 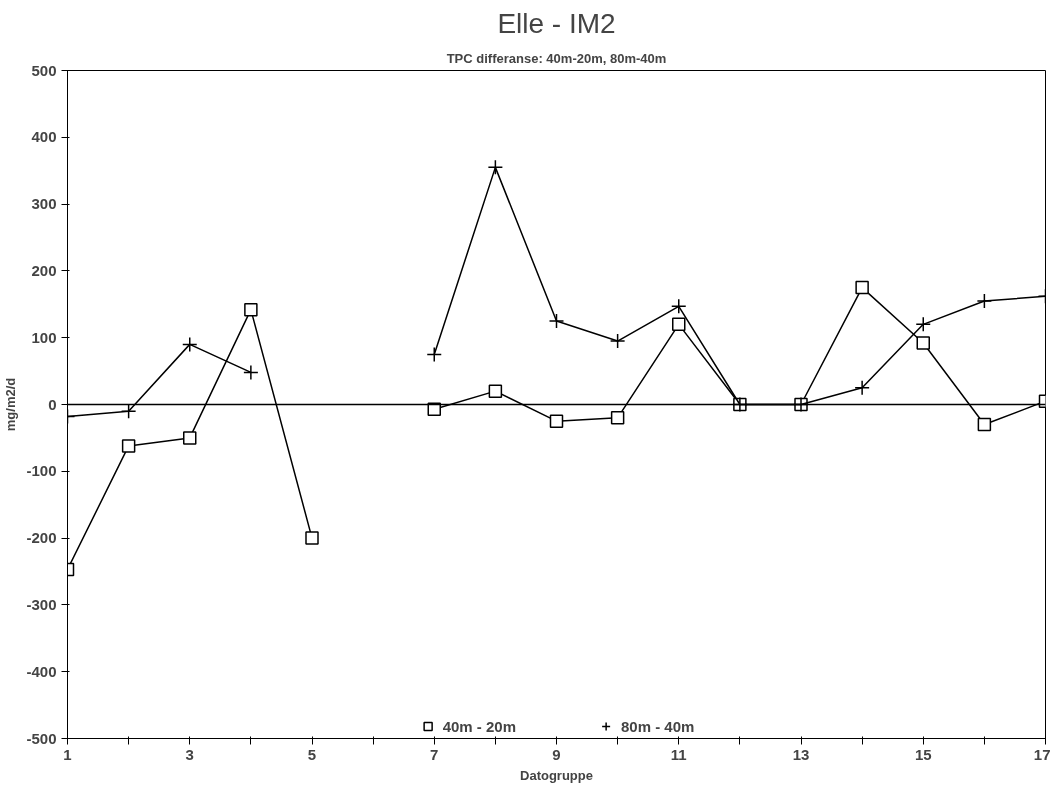 I want to click on x-tick-label: 15, so click(x=923, y=754).